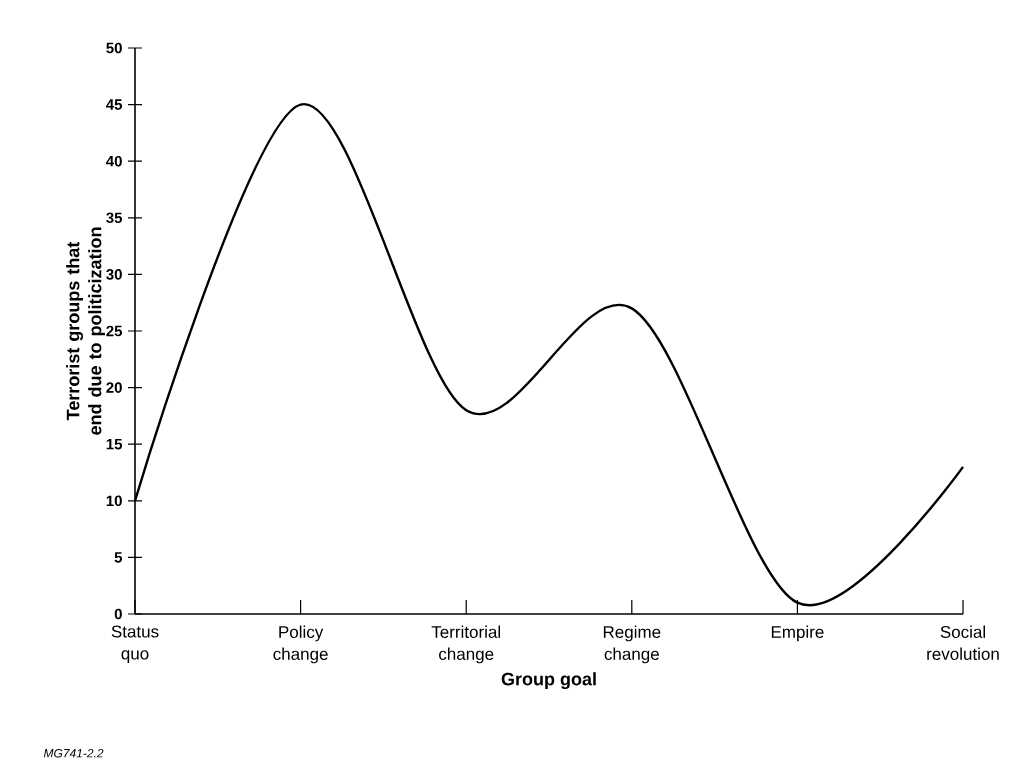  Describe the element at coordinates (632, 644) in the screenshot. I see `x-tick-label: Regime change` at that location.